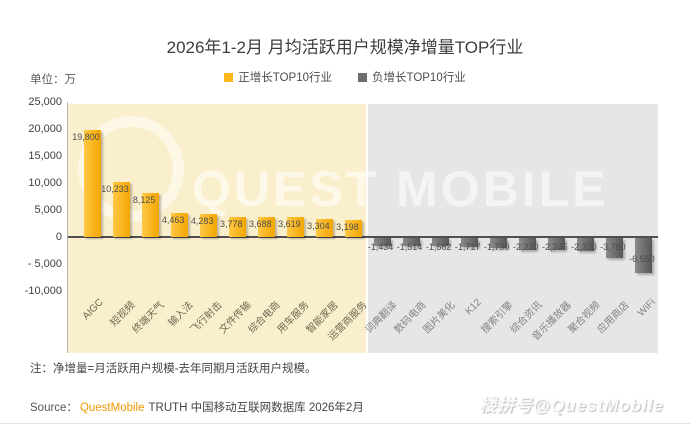 The image size is (690, 426). I want to click on legend-item-negative: 负增长TOP10行业, so click(412, 77).